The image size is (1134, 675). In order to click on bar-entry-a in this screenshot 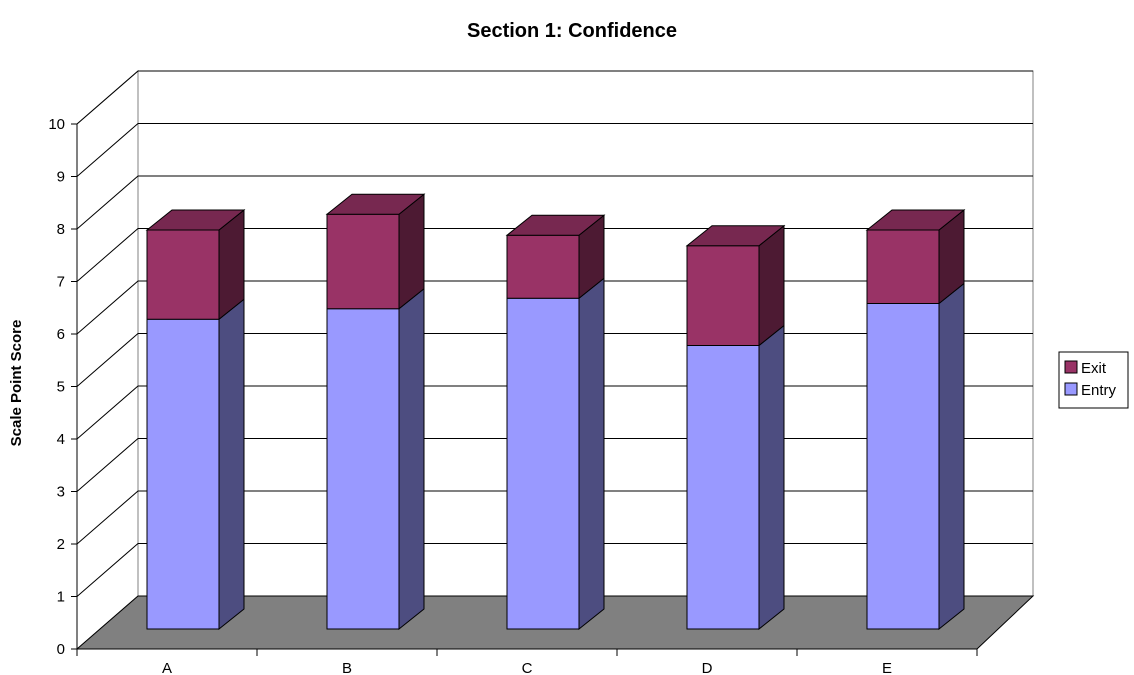, I will do `click(195, 464)`.